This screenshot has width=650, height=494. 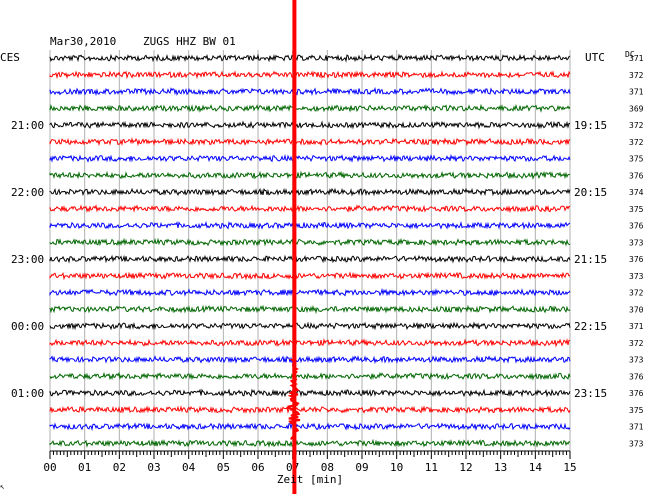 What do you see at coordinates (569, 467) in the screenshot?
I see `x-tick-label: 15` at bounding box center [569, 467].